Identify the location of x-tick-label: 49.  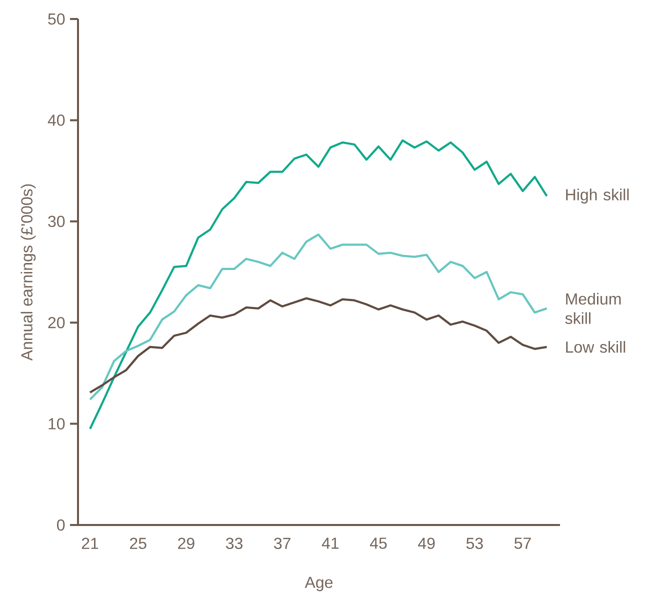
(426, 544).